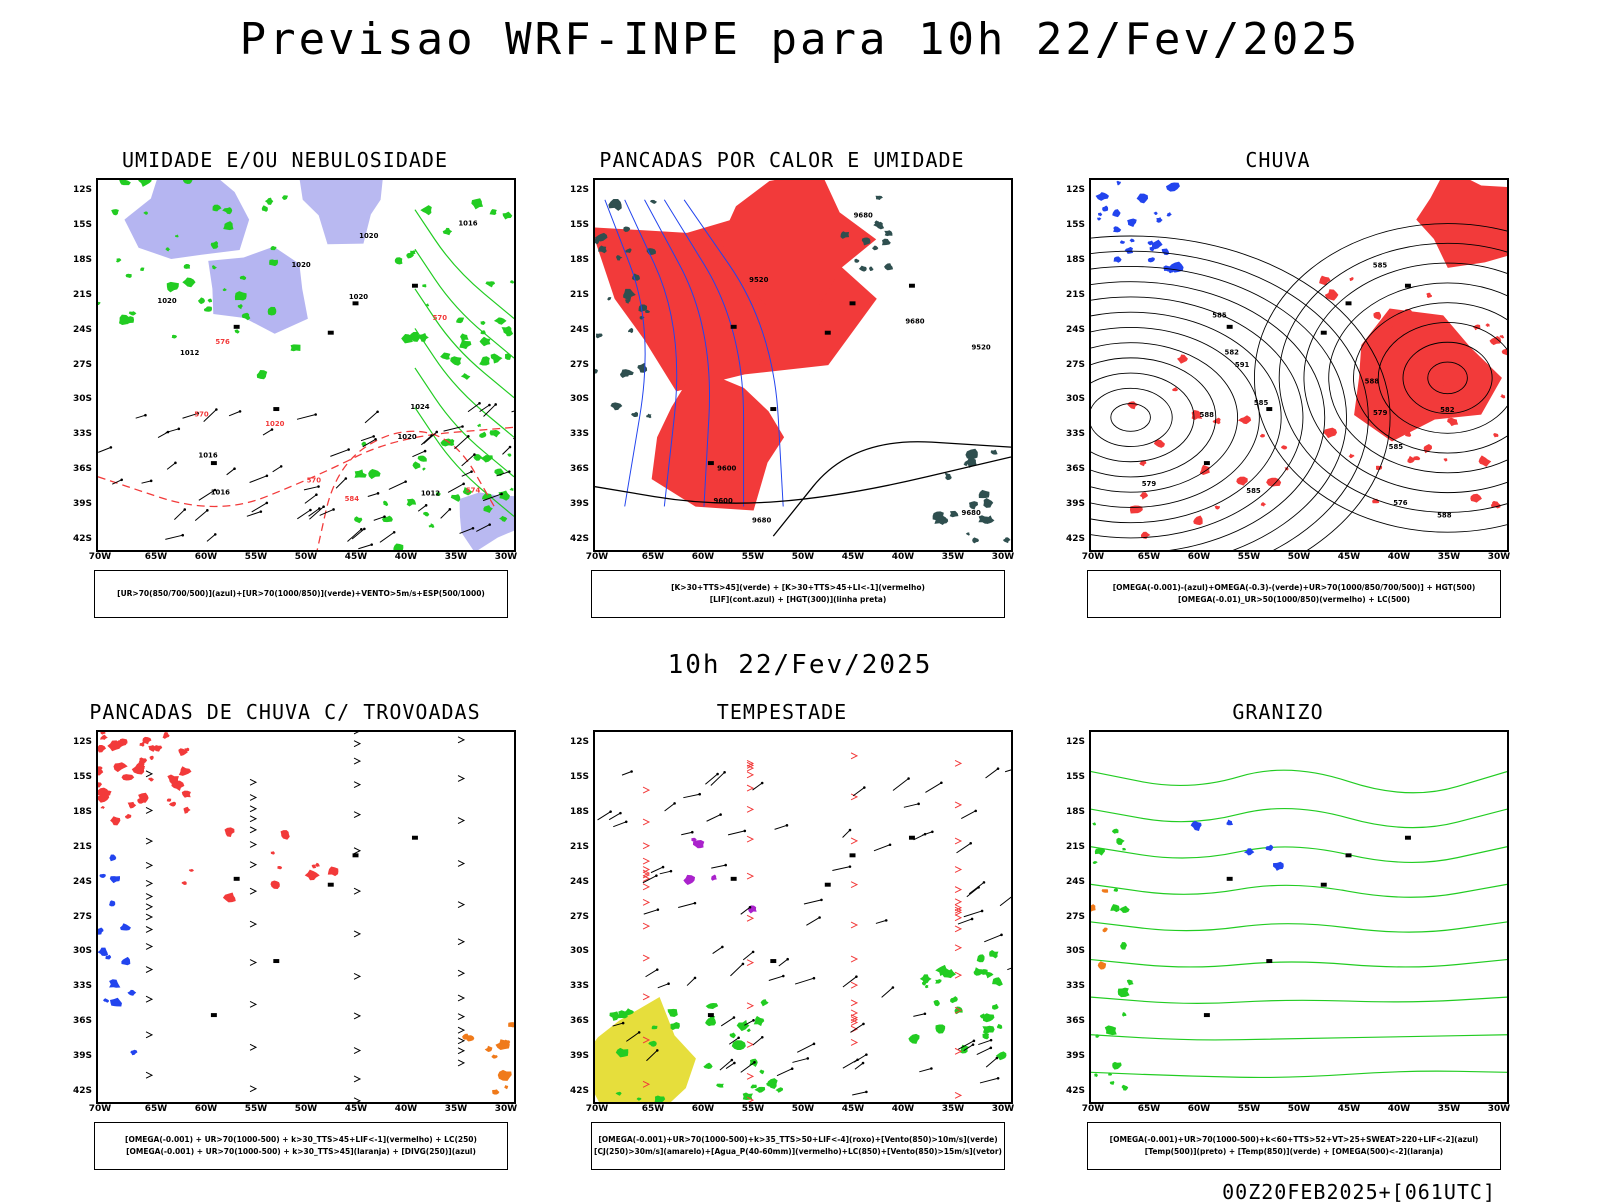 This screenshot has height=1204, width=1600. Describe the element at coordinates (1253, 491) in the screenshot. I see `height-label: 585` at that location.